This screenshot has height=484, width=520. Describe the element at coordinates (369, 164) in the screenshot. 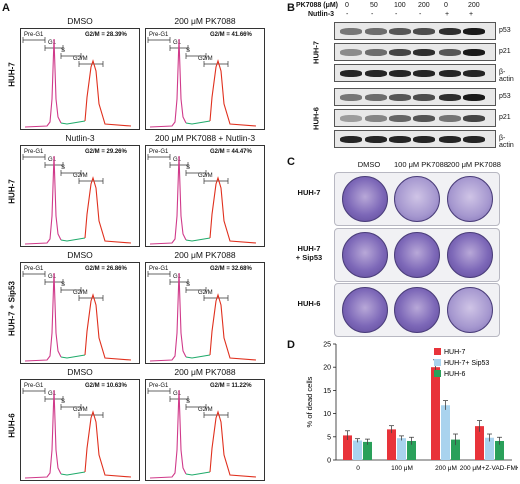

I see `plate-column-label: DMSO` at that location.